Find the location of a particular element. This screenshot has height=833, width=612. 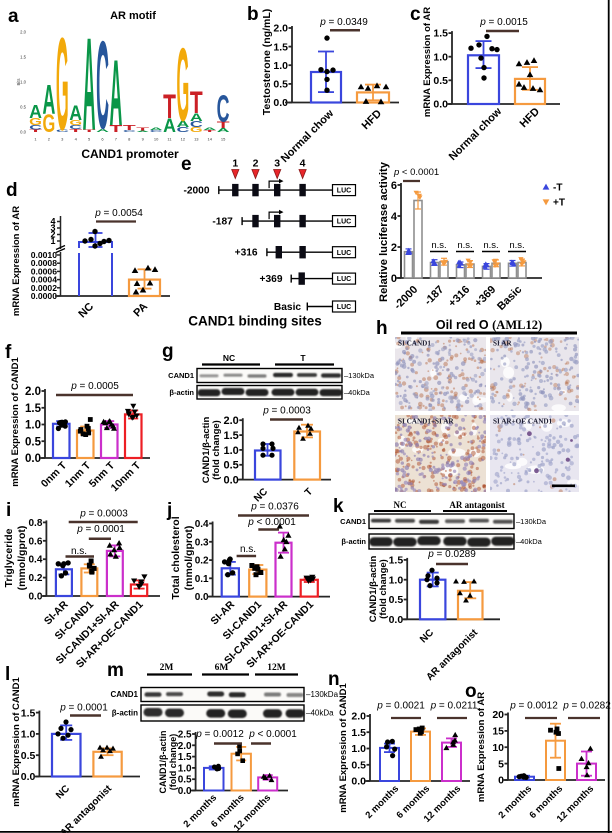

svg-text: 12M is located at coordinates (276, 668).